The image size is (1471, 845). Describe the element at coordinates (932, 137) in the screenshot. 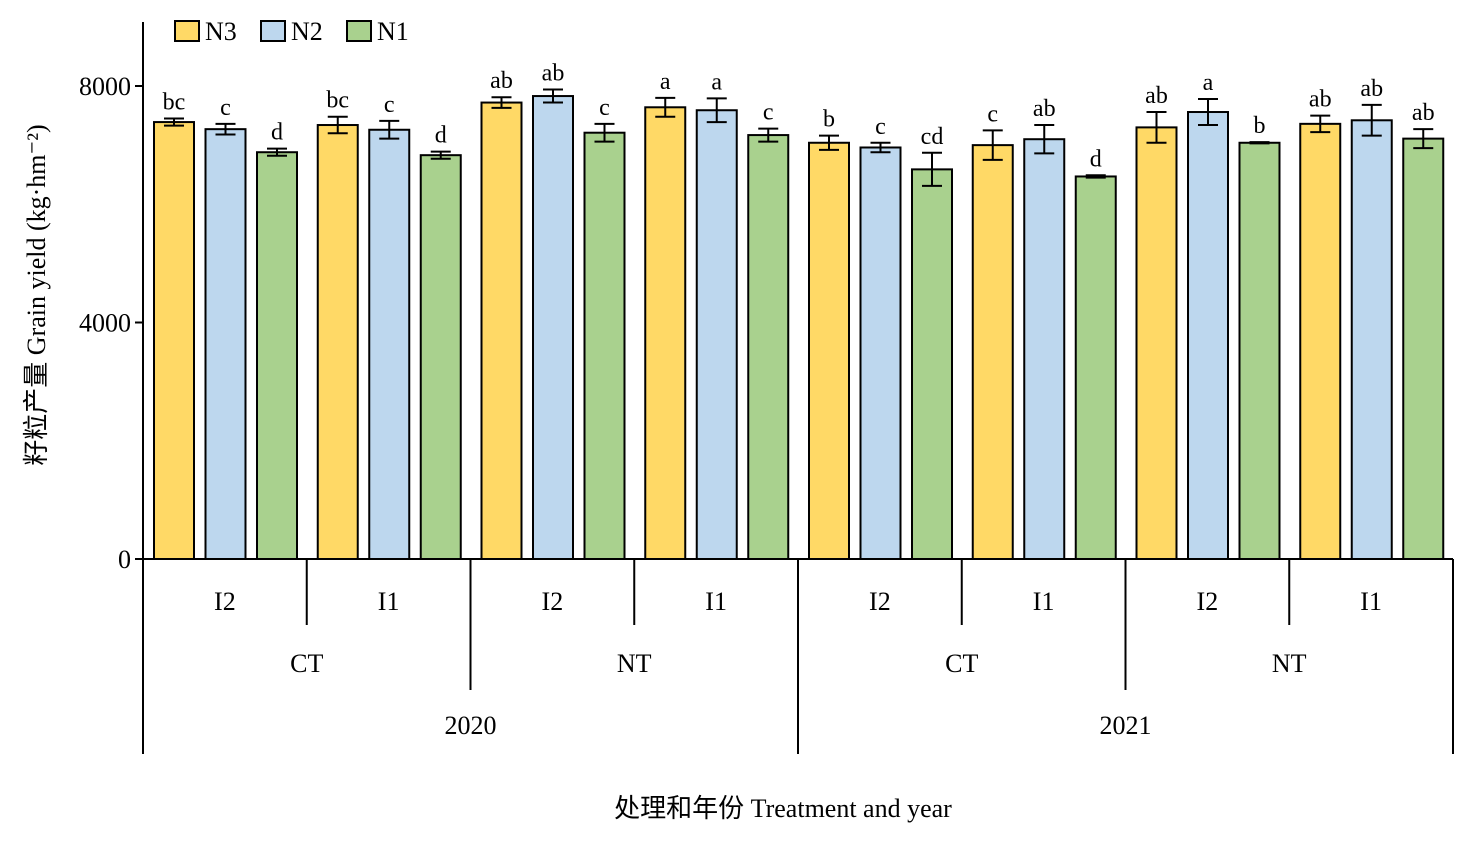

I see `significance-label: cd` at that location.